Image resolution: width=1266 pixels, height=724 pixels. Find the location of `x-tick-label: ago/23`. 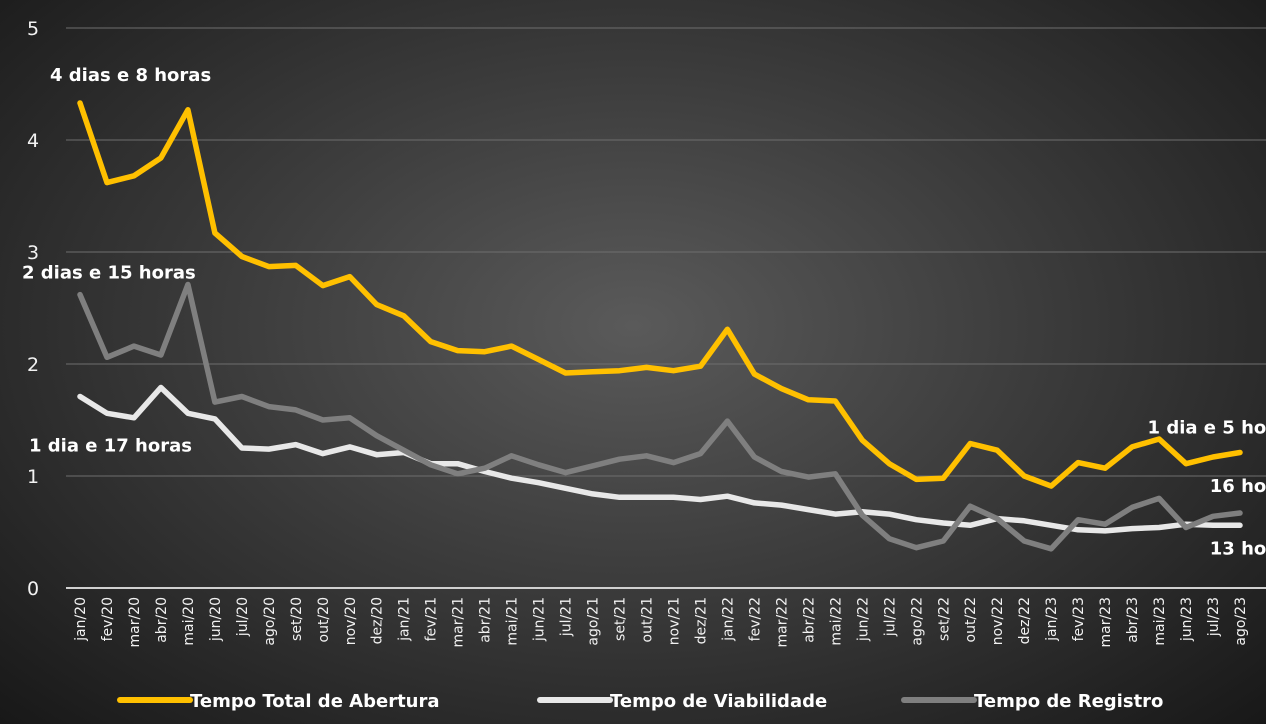

x-tick-label: ago/23 is located at coordinates (1241, 621).